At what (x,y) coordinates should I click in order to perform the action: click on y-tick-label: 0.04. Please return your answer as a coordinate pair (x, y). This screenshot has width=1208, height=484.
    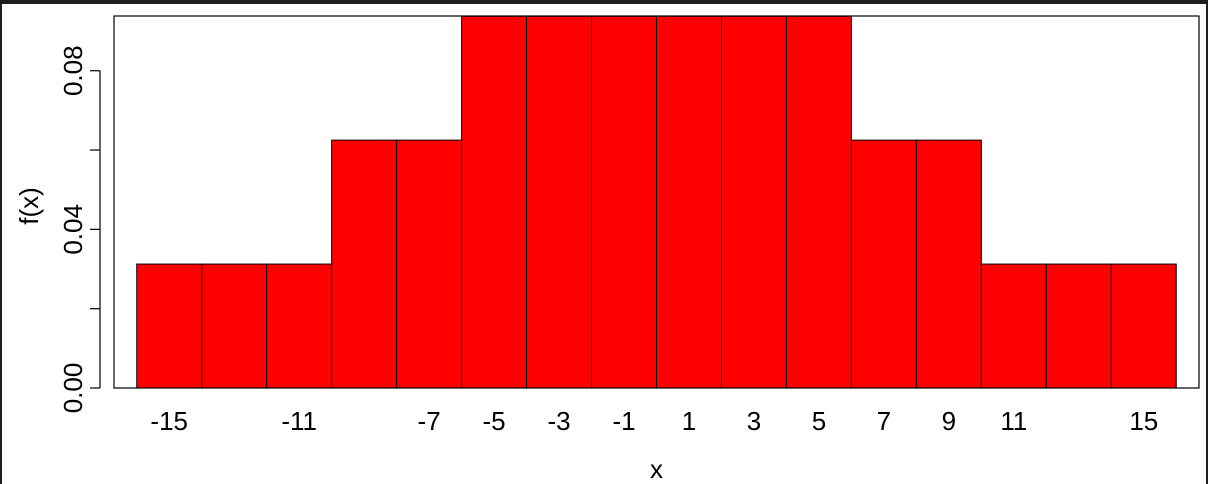
    Looking at the image, I should click on (73, 229).